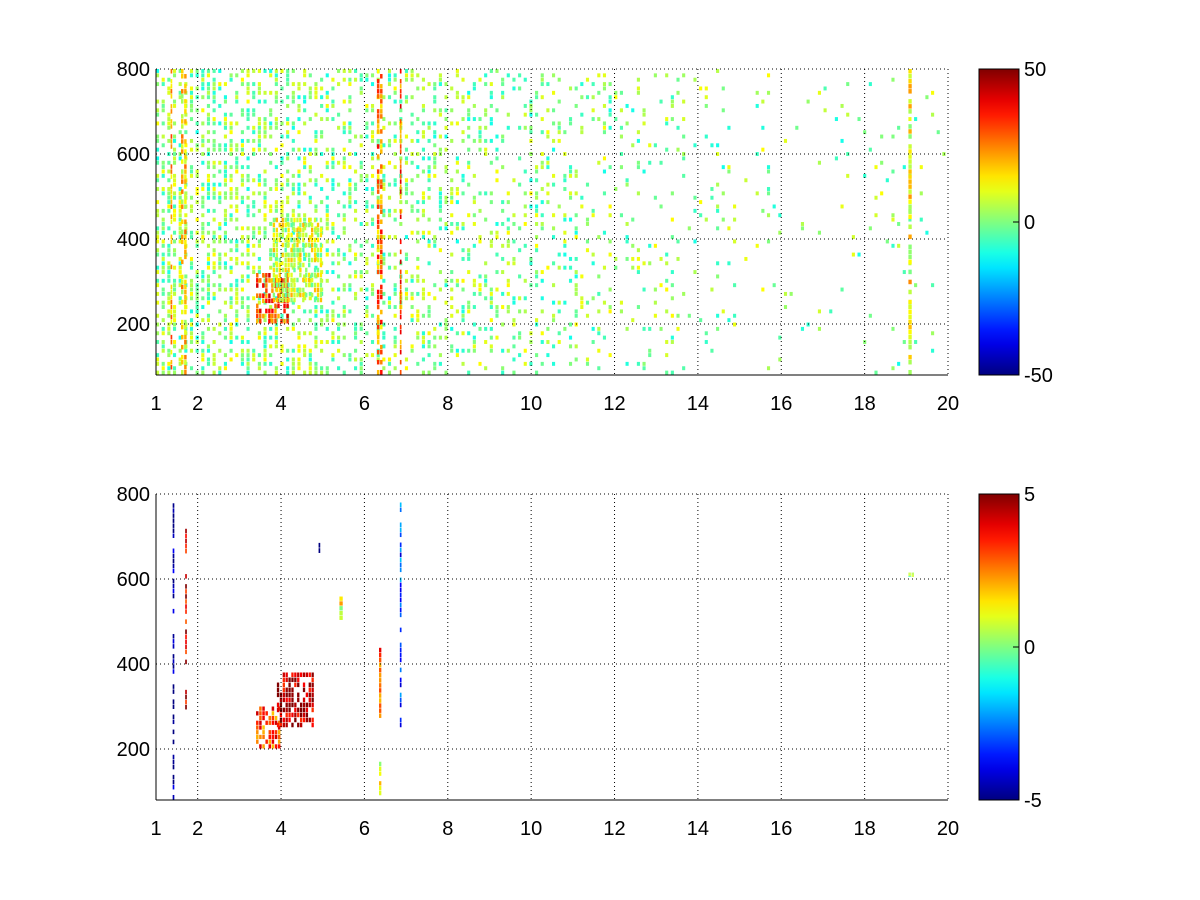 The image size is (1200, 900). I want to click on colorbar-tick-label: -5, so click(1033, 801).